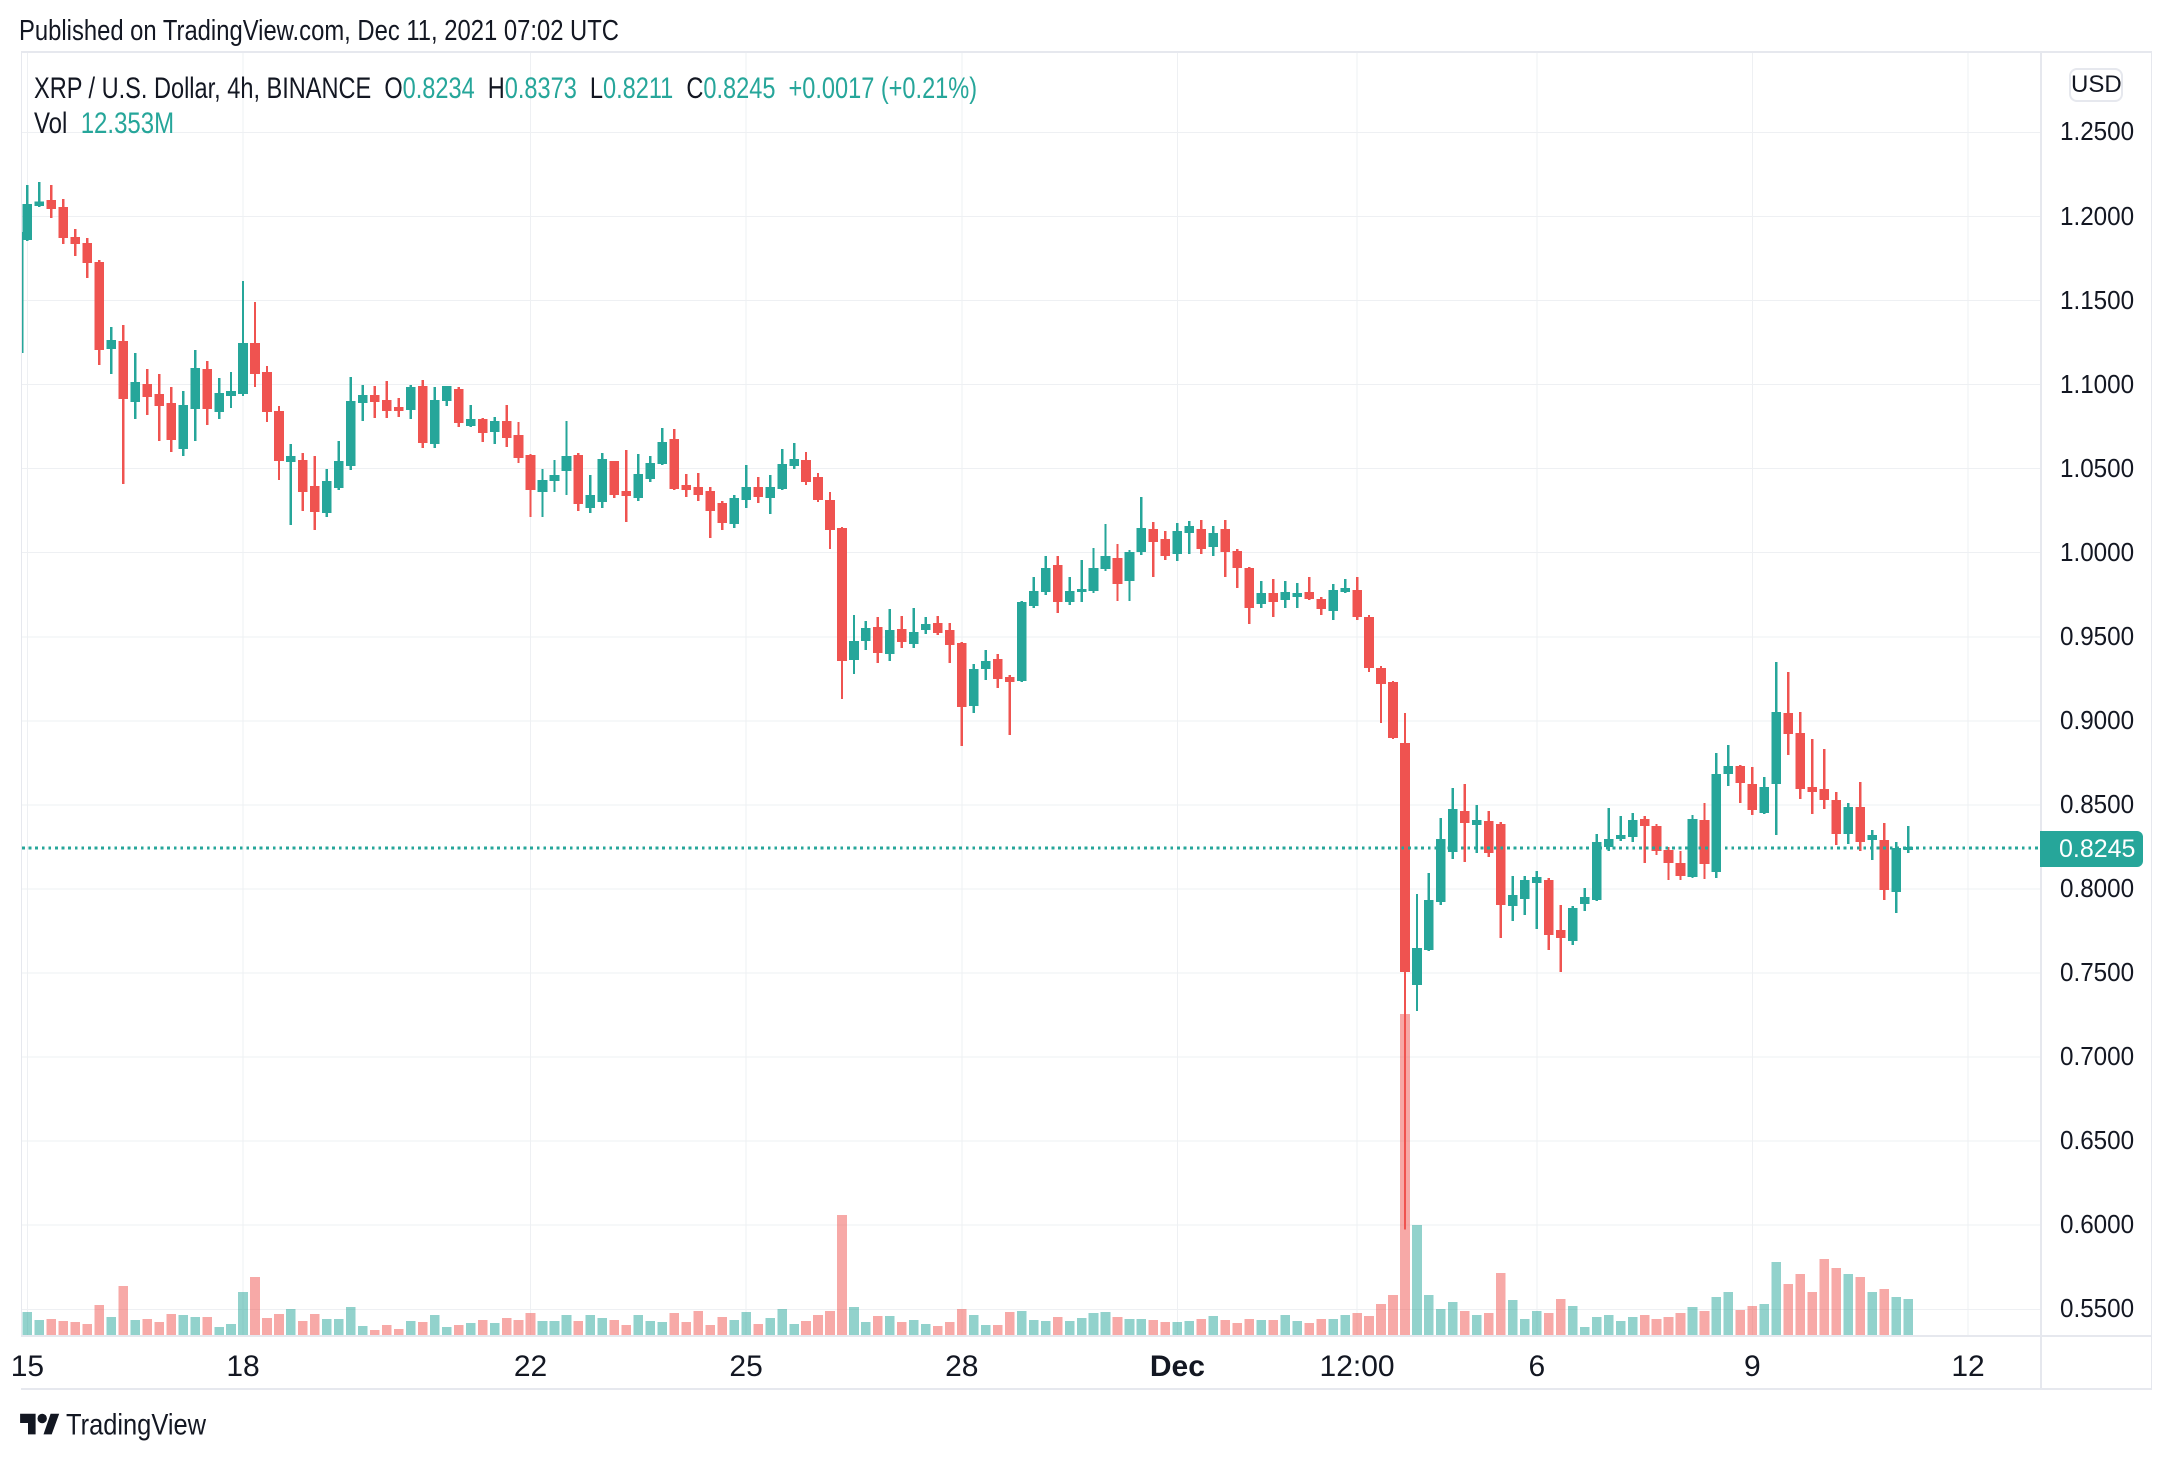 This screenshot has width=2172, height=1460. What do you see at coordinates (136, 1425) in the screenshot?
I see `svg-text: TradingView` at bounding box center [136, 1425].